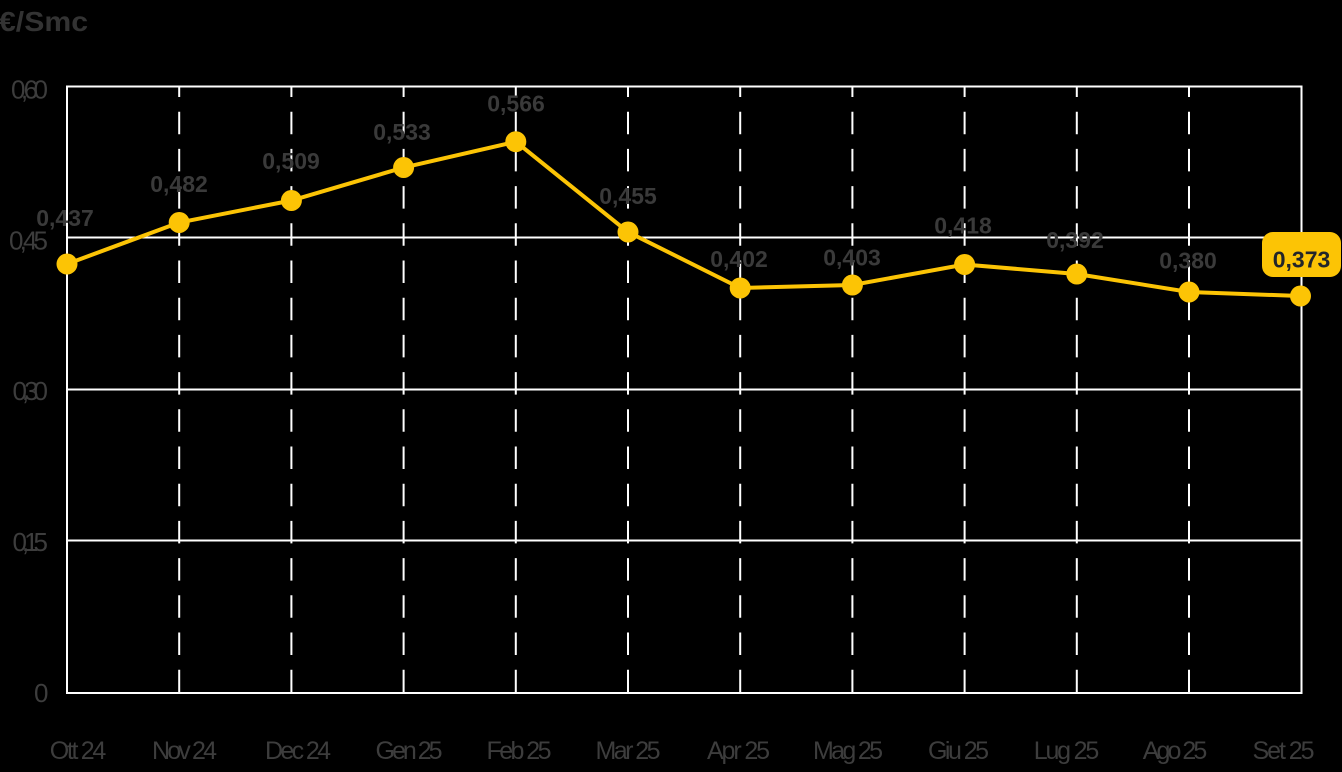 The width and height of the screenshot is (1342, 772). Describe the element at coordinates (409, 751) in the screenshot. I see `svg-text: Gen 25` at that location.